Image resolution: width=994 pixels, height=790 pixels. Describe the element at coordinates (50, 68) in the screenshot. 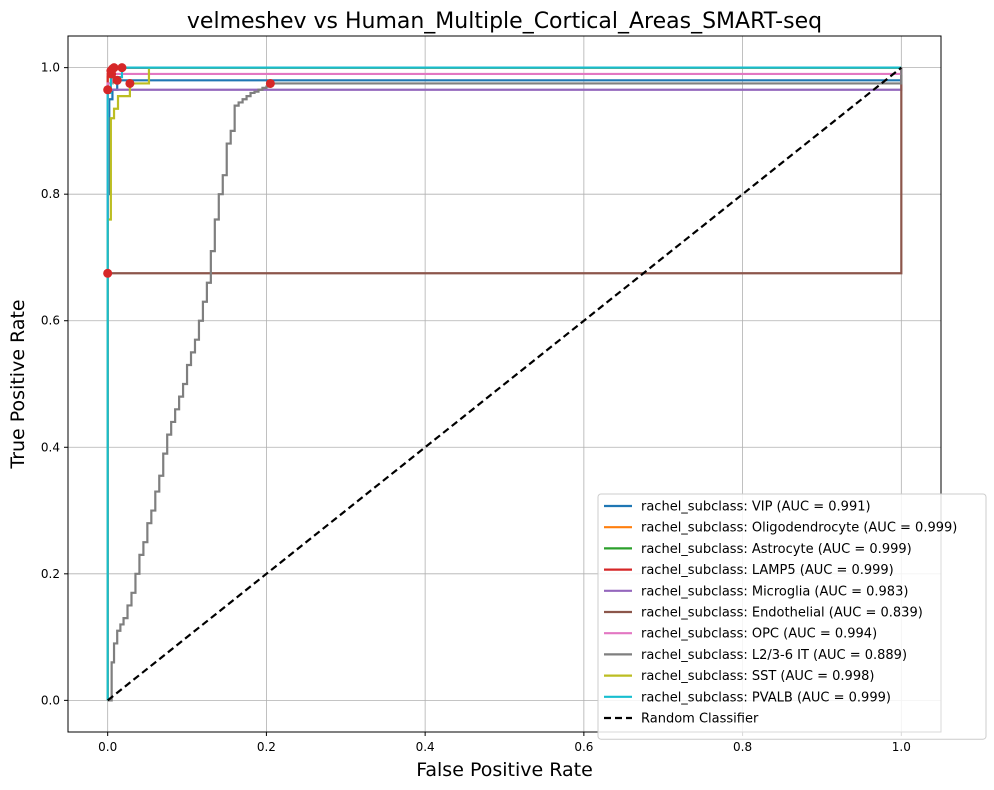

I see `y-tick-label: 1.0` at that location.